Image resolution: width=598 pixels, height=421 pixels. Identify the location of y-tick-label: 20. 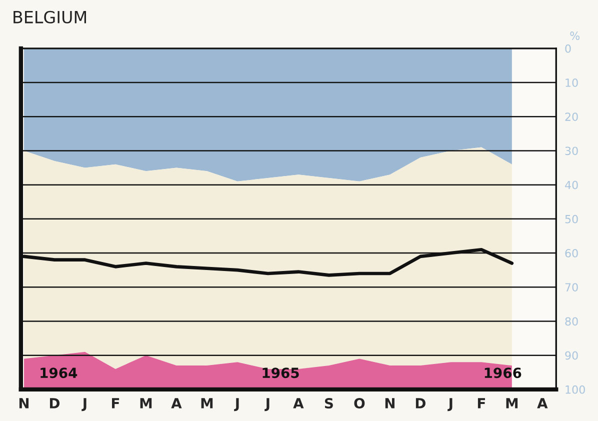
(571, 116).